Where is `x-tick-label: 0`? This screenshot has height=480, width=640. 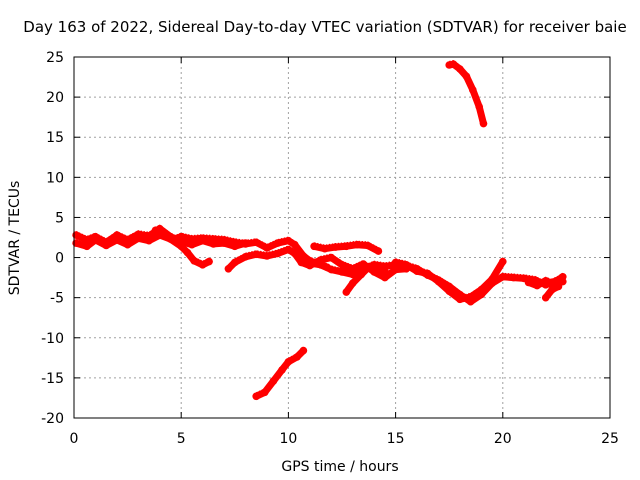 x-tick-label: 0 is located at coordinates (74, 439).